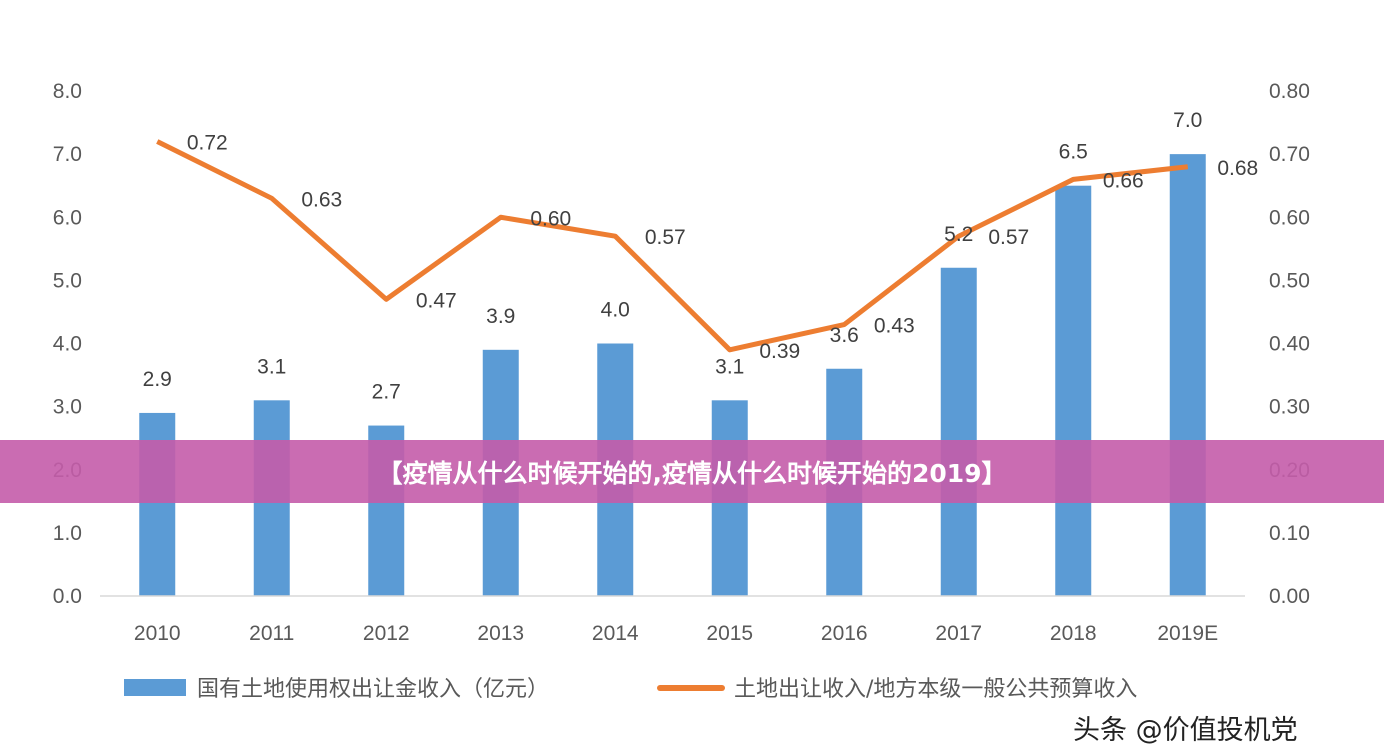  I want to click on x-axis-tick: 2012, so click(386, 633).